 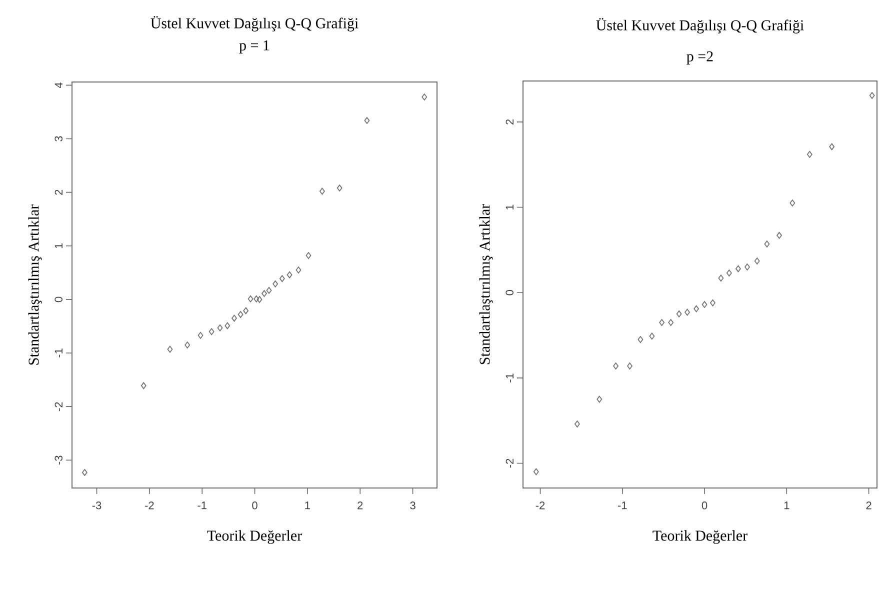 What do you see at coordinates (58, 139) in the screenshot?
I see `y-tick-label: 3` at bounding box center [58, 139].